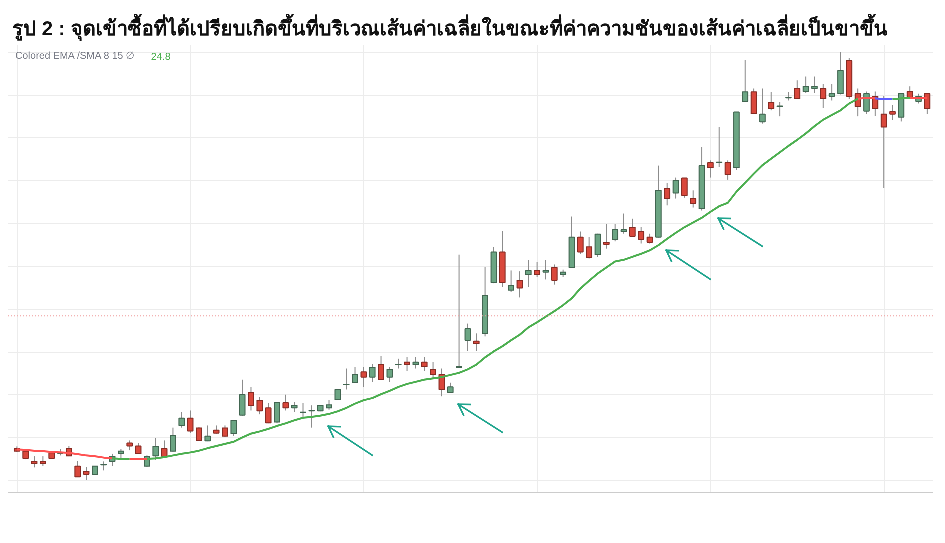 This screenshot has width=945, height=543. Describe the element at coordinates (450, 28) in the screenshot. I see `chart-title: รูป 2 : จุดเข้าซื้อที่ได้เปรียบเกิดขึ้นที่บริเวณเส้นค่าเฉลี่ยในขณะที่ค่าความชันของเส้นค่าเฉลี่ยเป็นขาขึ้น` at that location.